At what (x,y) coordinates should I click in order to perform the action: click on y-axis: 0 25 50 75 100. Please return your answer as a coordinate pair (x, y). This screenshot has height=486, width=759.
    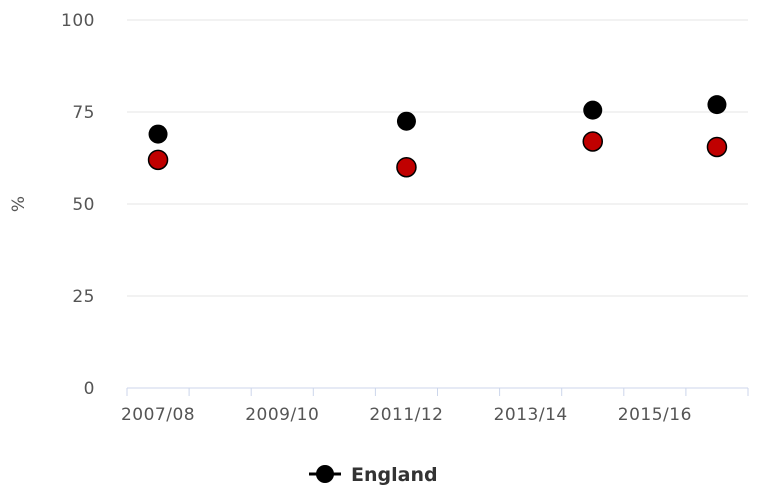
    Looking at the image, I should click on (78, 205).